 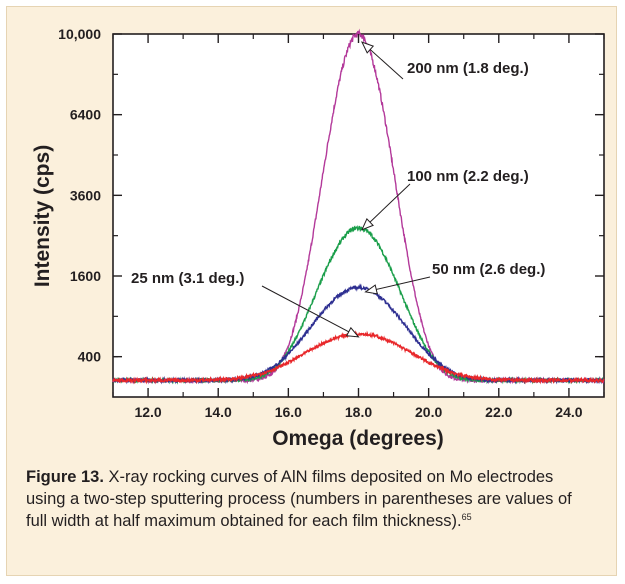 I want to click on y-tick-label: 10,000, so click(x=79, y=34).